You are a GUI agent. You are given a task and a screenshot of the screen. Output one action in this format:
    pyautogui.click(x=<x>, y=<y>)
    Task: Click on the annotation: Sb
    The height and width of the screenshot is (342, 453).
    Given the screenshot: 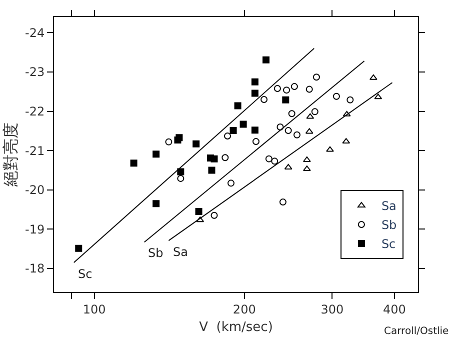 What is the action you would take?
    pyautogui.click(x=156, y=253)
    